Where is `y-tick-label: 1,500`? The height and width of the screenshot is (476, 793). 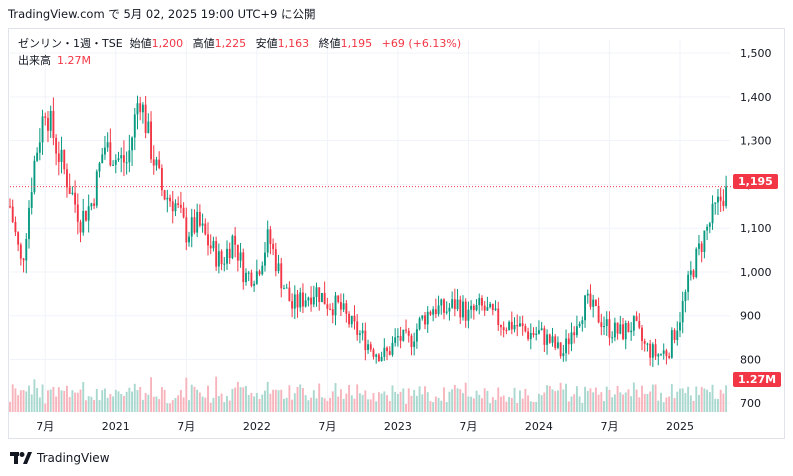 y-tick-label: 1,500 is located at coordinates (756, 53).